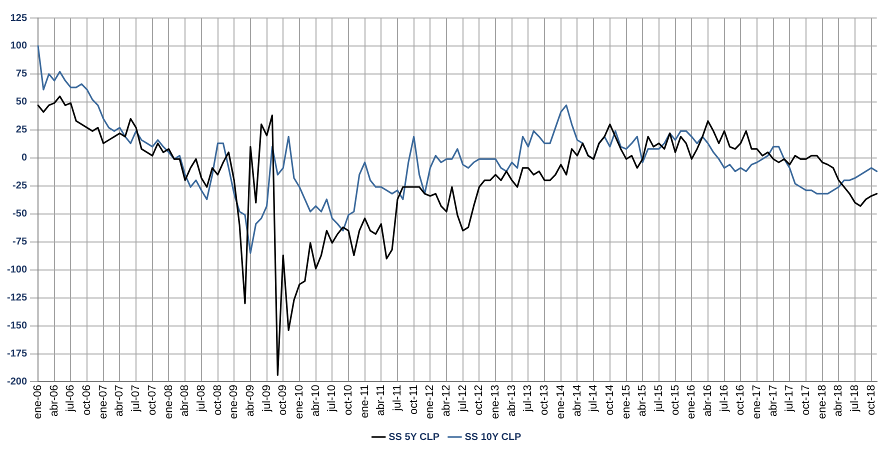  What do you see at coordinates (496, 402) in the screenshot?
I see `x-tick-label: ene-13` at bounding box center [496, 402].